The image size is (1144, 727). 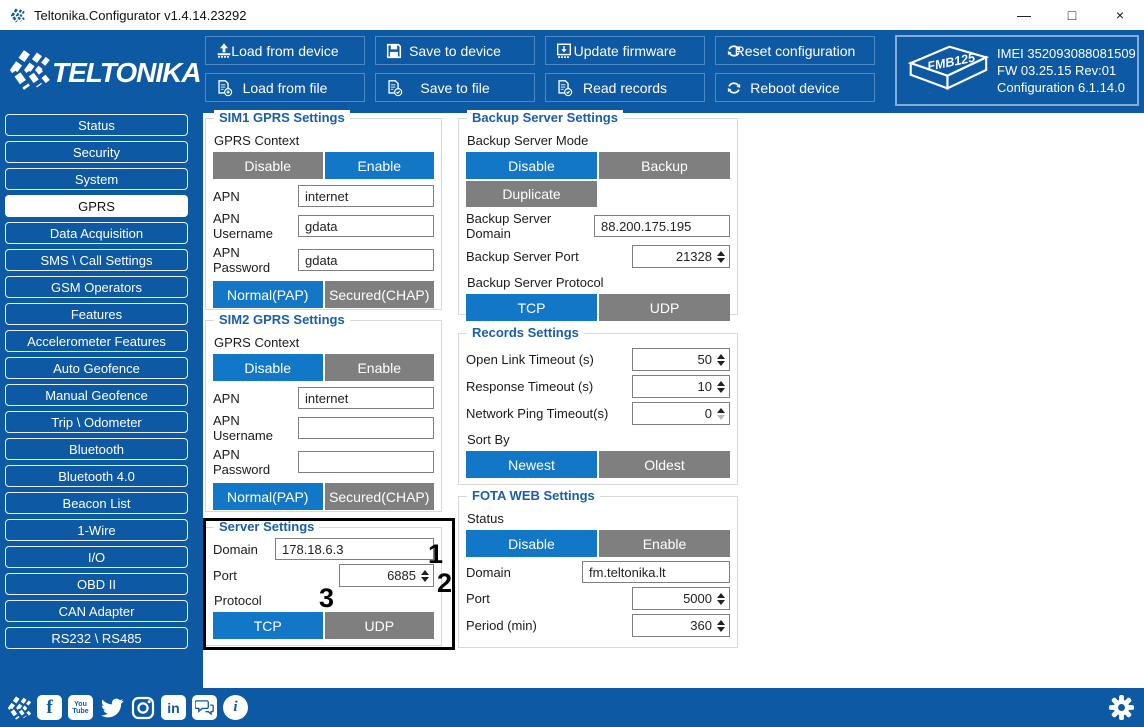 What do you see at coordinates (478, 598) in the screenshot?
I see `fota-port-label: Port` at bounding box center [478, 598].